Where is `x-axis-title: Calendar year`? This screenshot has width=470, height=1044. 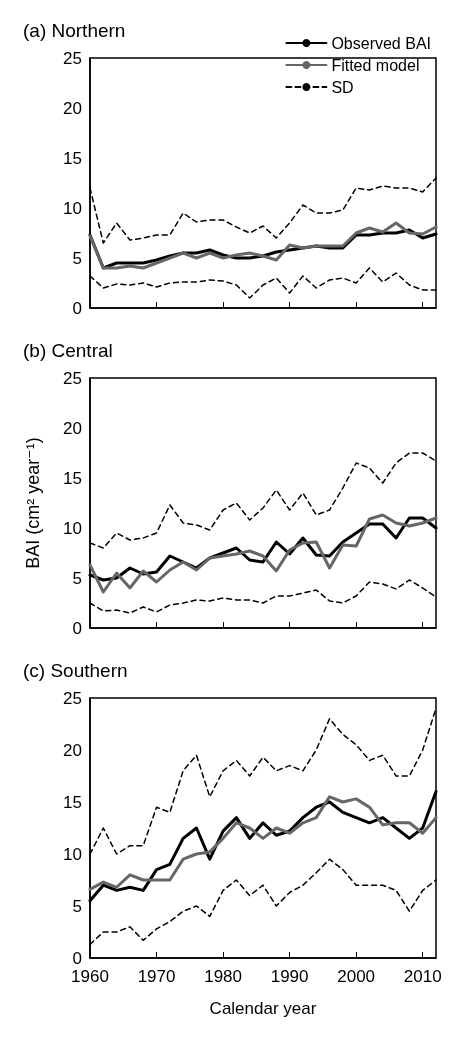
x-axis-title: Calendar year is located at coordinates (263, 1008).